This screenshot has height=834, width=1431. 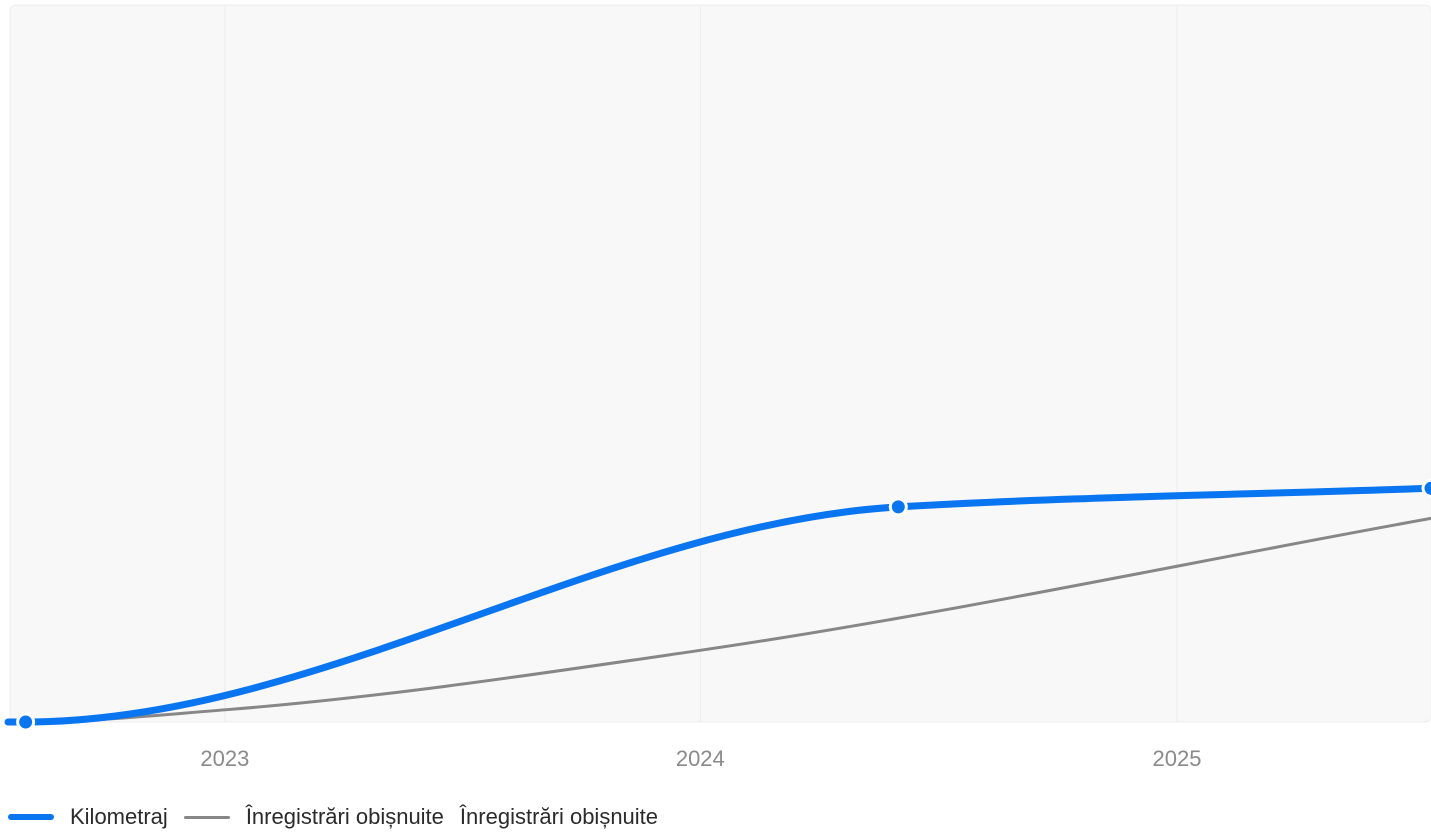 I want to click on legend-swatch-regular, so click(x=206, y=817).